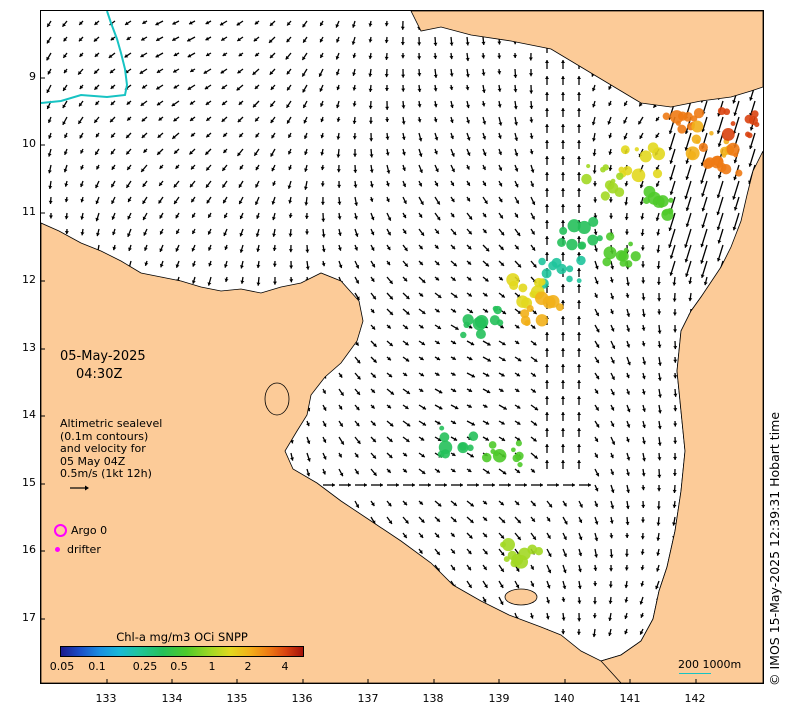 Image resolution: width=792 pixels, height=716 pixels. What do you see at coordinates (99, 374) in the screenshot?
I see `time-label: 04:30Z` at bounding box center [99, 374].